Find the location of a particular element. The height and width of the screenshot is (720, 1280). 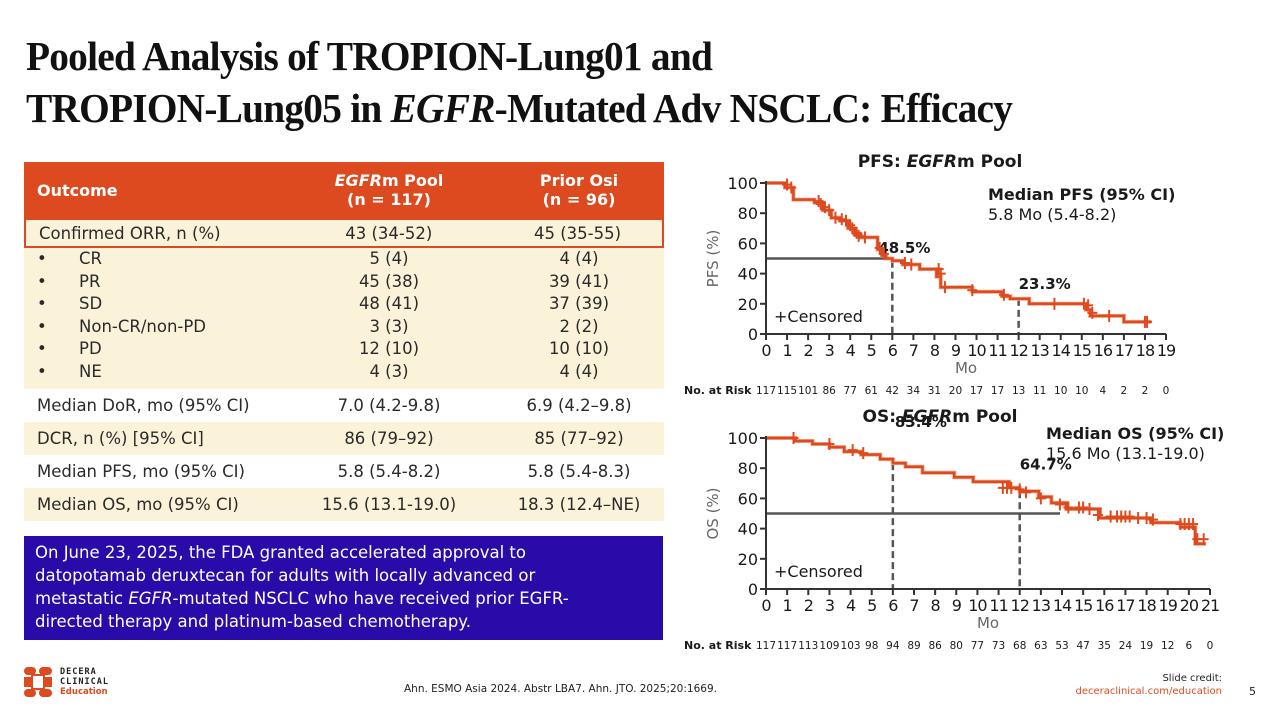

header-text: m Pool is located at coordinates (412, 180).